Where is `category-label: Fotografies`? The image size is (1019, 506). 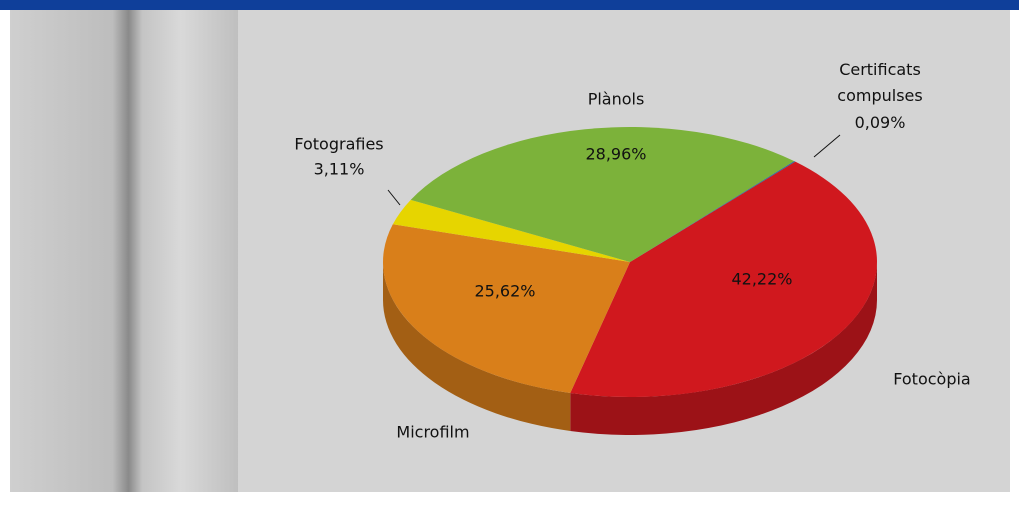
category-label: Fotografies is located at coordinates (338, 144).